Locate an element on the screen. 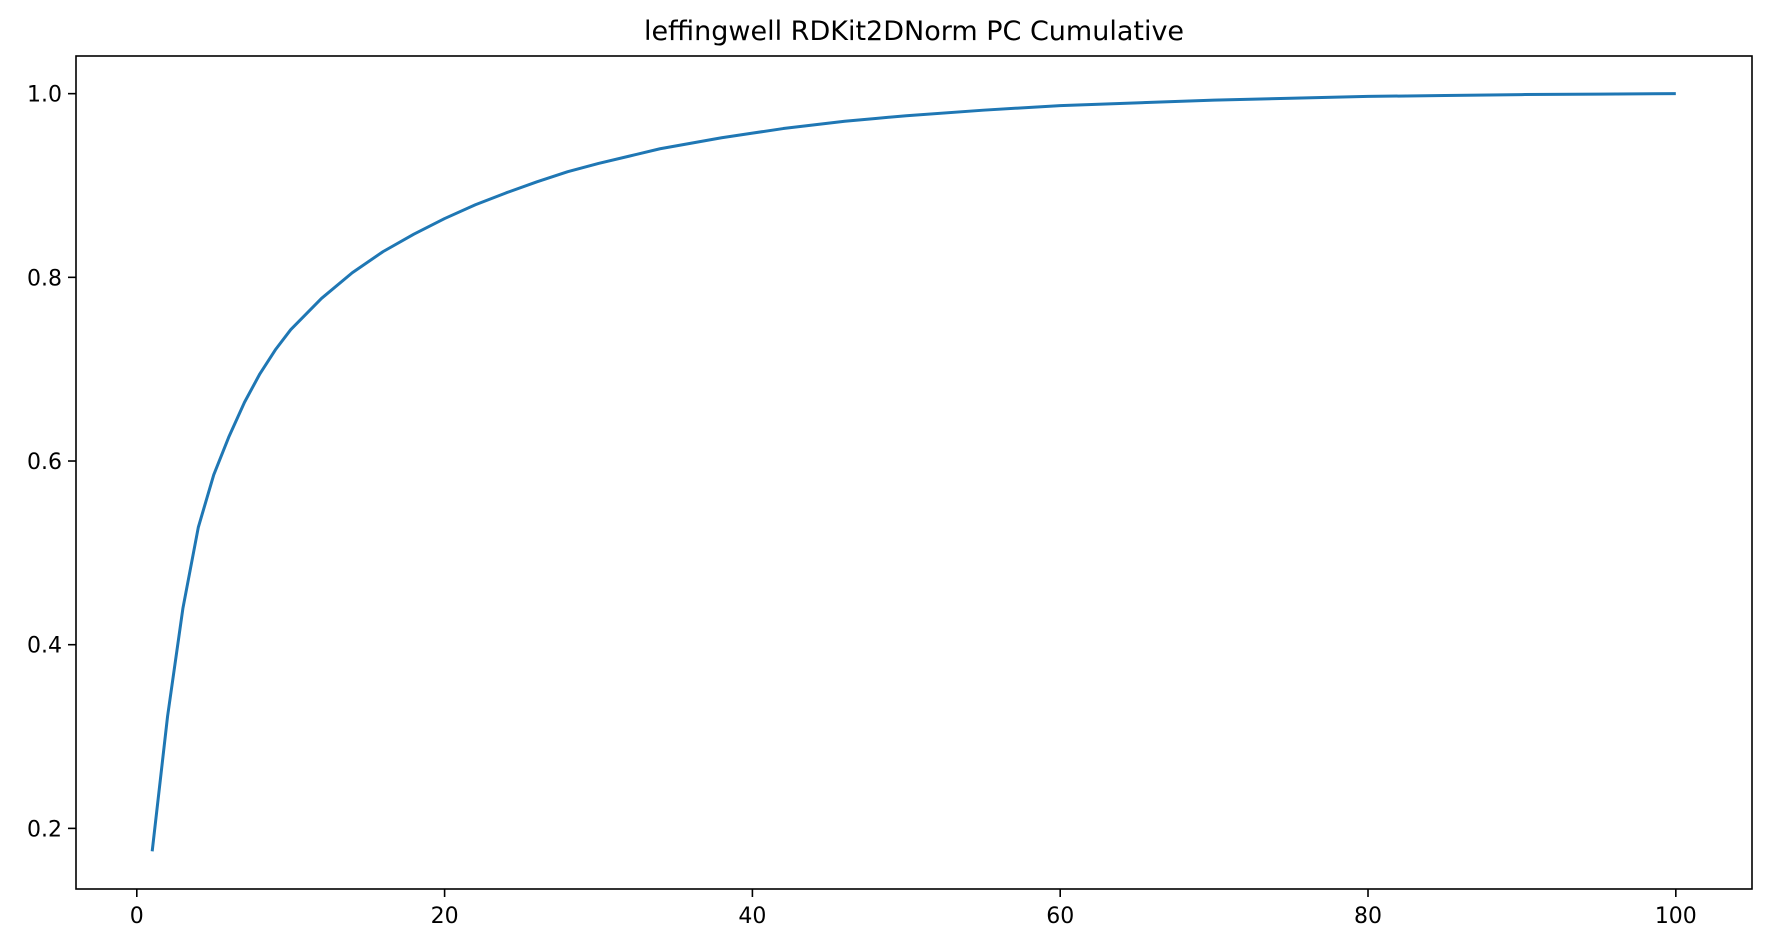 This screenshot has width=1767, height=947. y-tick-label: 0.6 is located at coordinates (44, 462).